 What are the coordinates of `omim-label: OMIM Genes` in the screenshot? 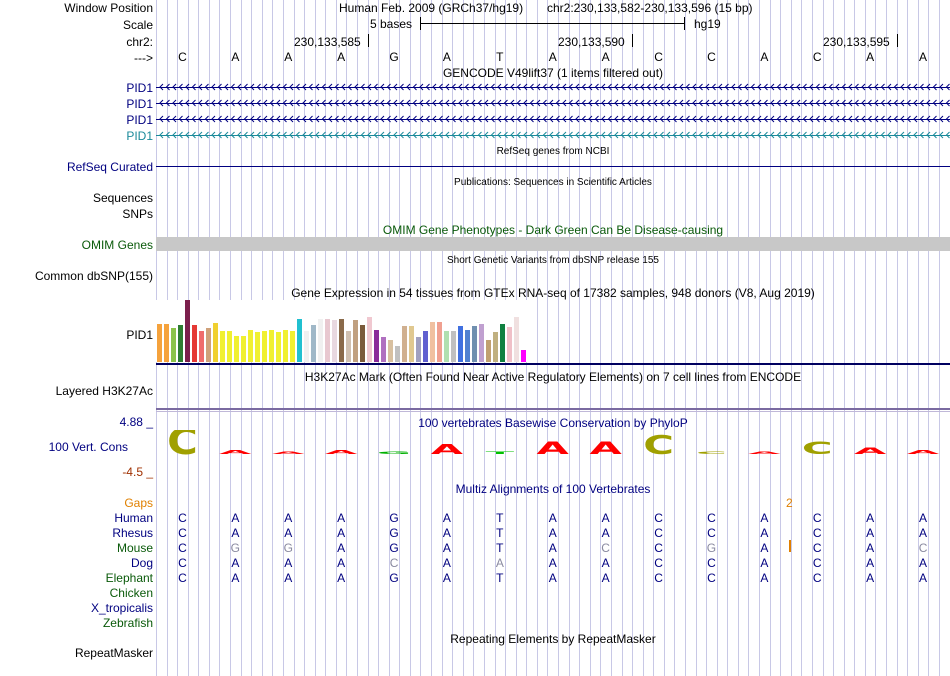 It's located at (117, 245).